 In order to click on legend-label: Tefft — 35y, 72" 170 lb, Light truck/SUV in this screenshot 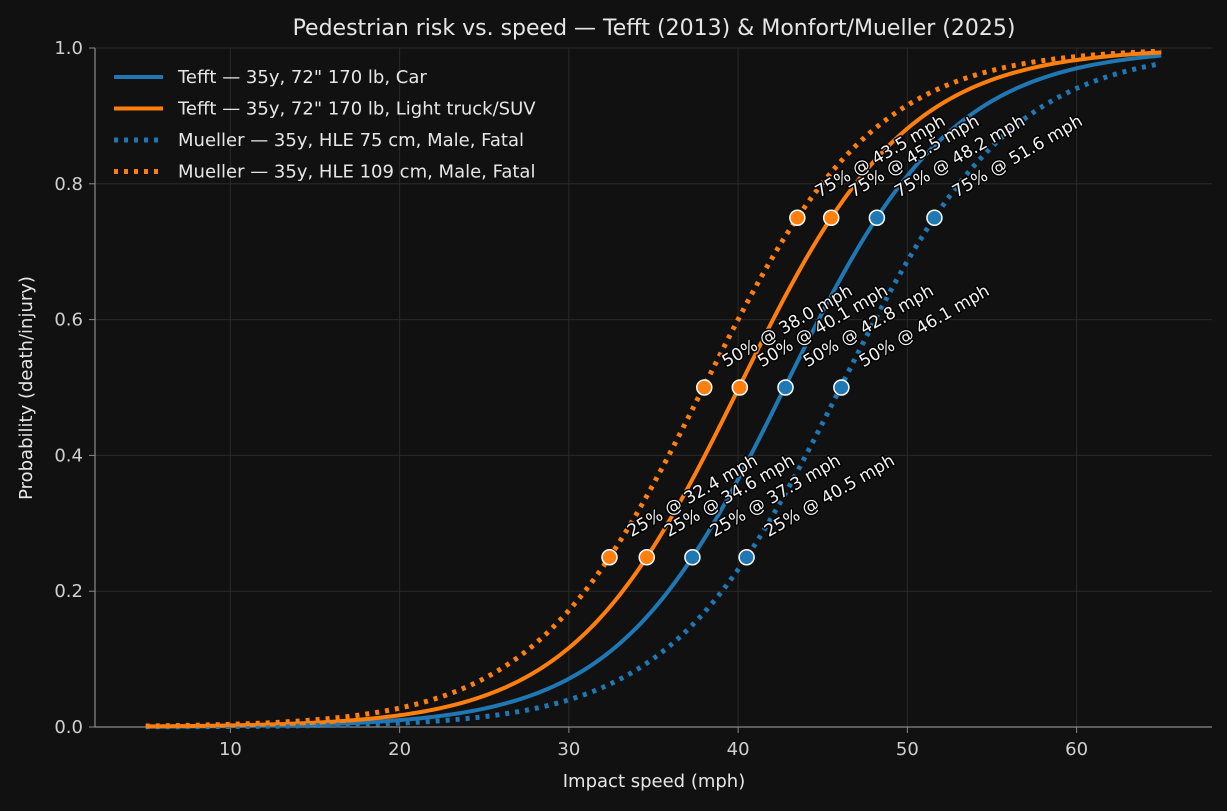, I will do `click(356, 109)`.